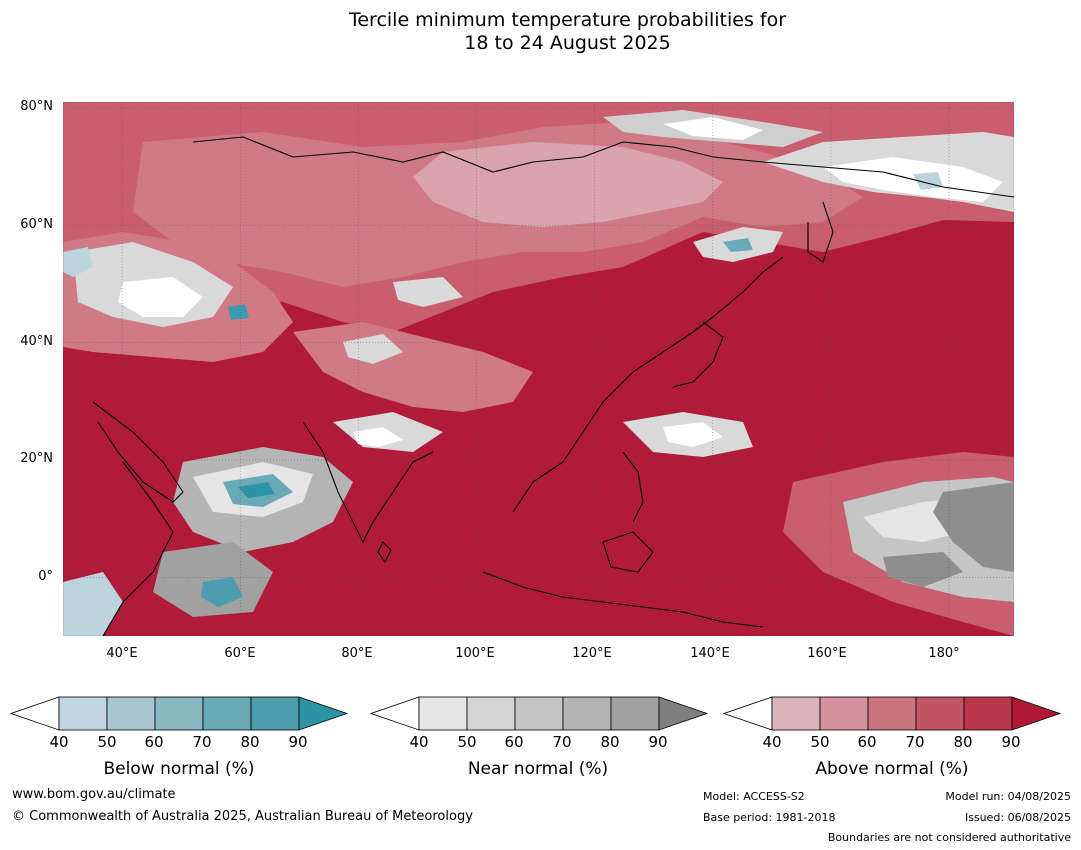 The image size is (1081, 850). I want to click on region-scs-white, so click(693, 434).